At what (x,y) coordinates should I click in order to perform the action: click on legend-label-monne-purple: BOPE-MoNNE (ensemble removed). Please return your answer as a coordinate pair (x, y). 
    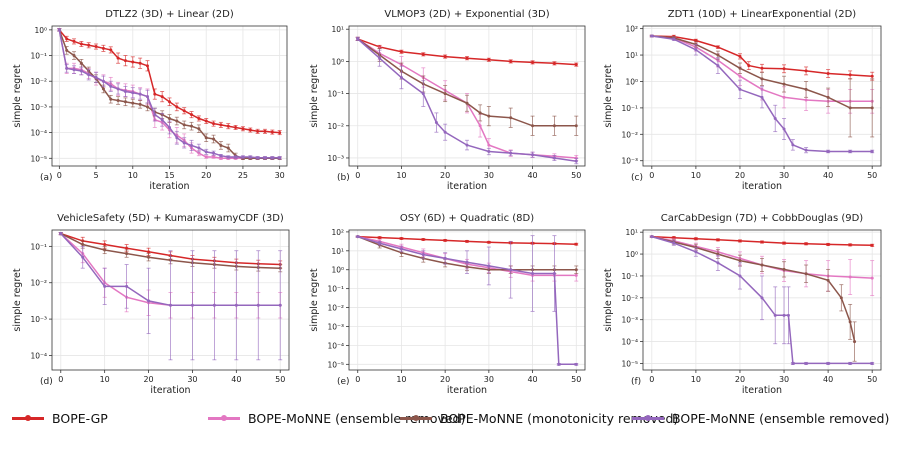
    Looking at the image, I should click on (781, 418).